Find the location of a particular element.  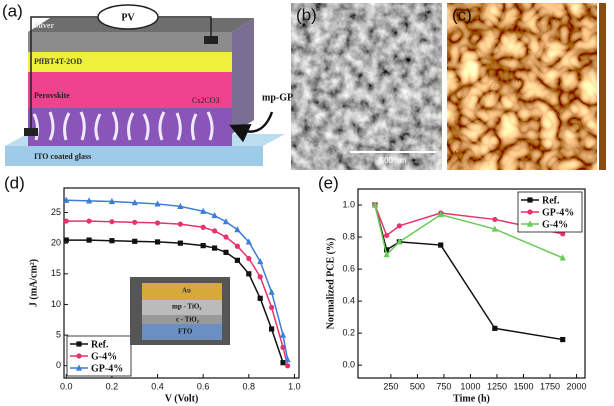

x-tick-label: 0.2 is located at coordinates (112, 386).